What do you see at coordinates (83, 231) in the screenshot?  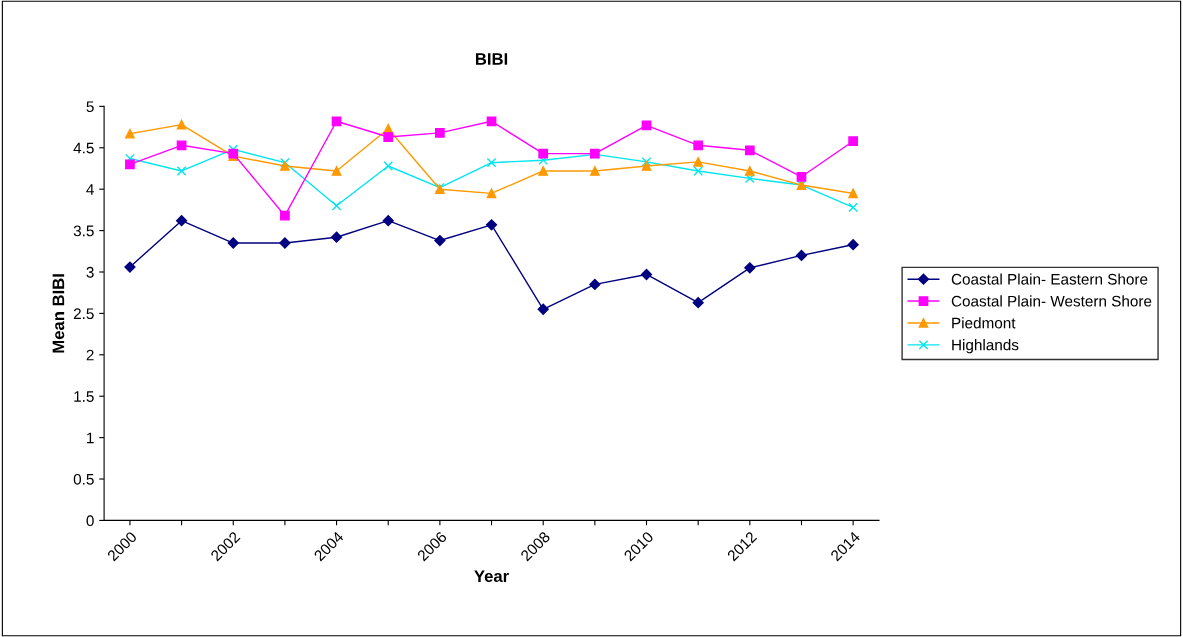 I see `y-tick-label: 3.5` at bounding box center [83, 231].